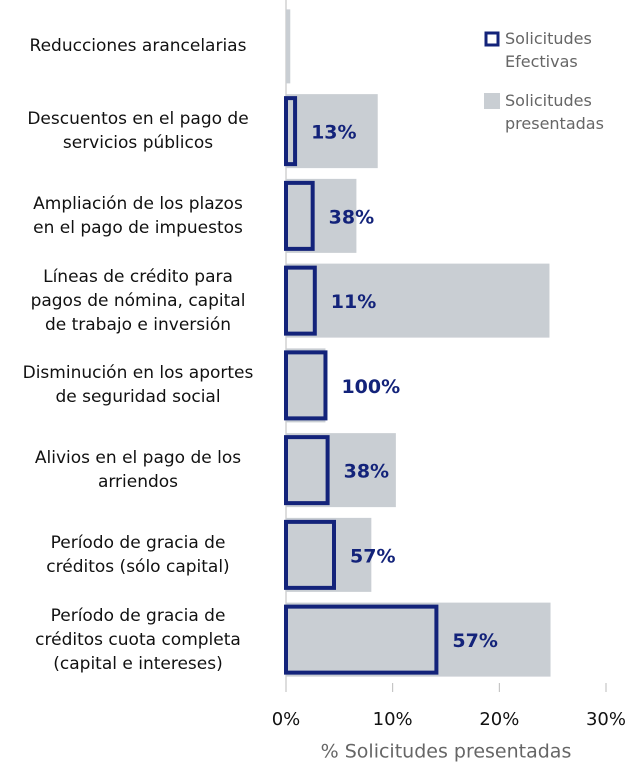  What do you see at coordinates (370, 387) in the screenshot?
I see `annotation: 100%` at bounding box center [370, 387].